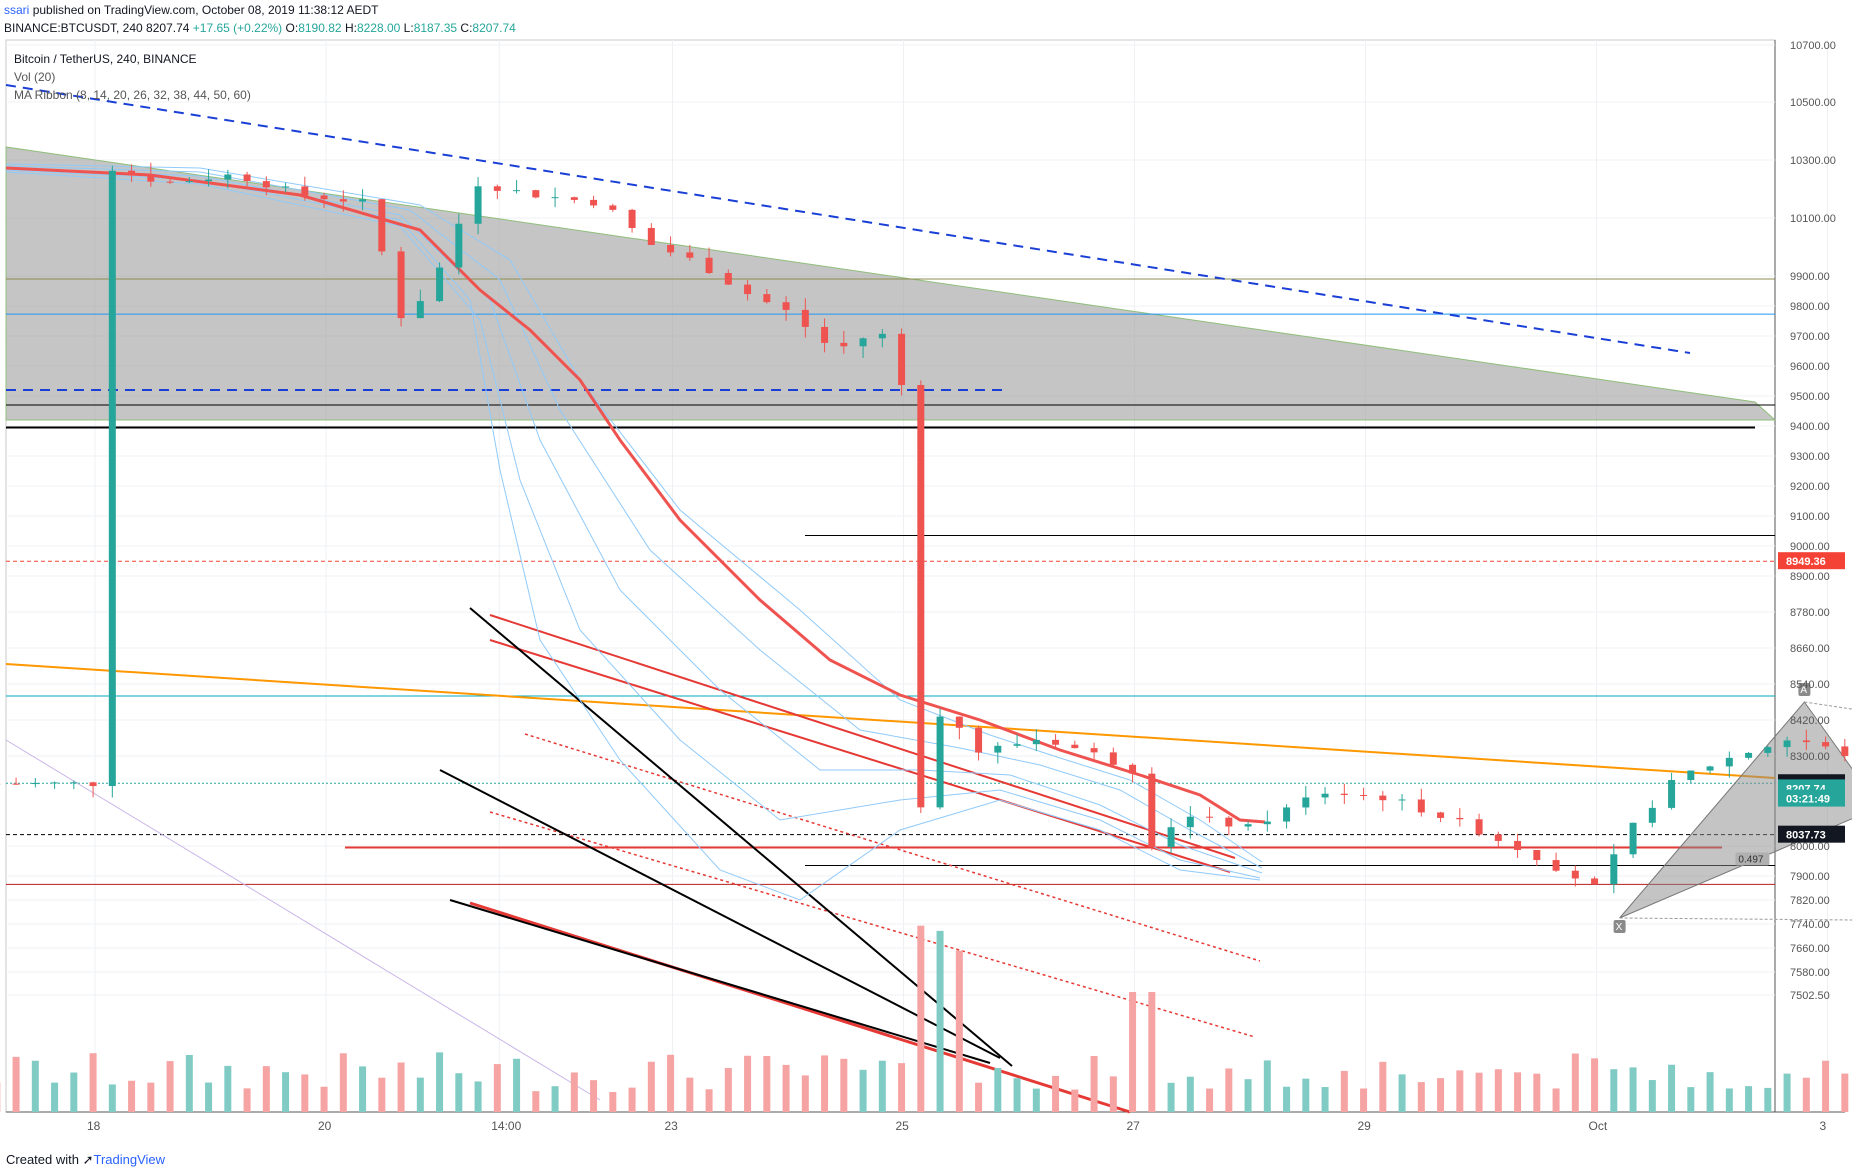  Describe the element at coordinates (17, 10) in the screenshot. I see `author-link: ssari` at that location.